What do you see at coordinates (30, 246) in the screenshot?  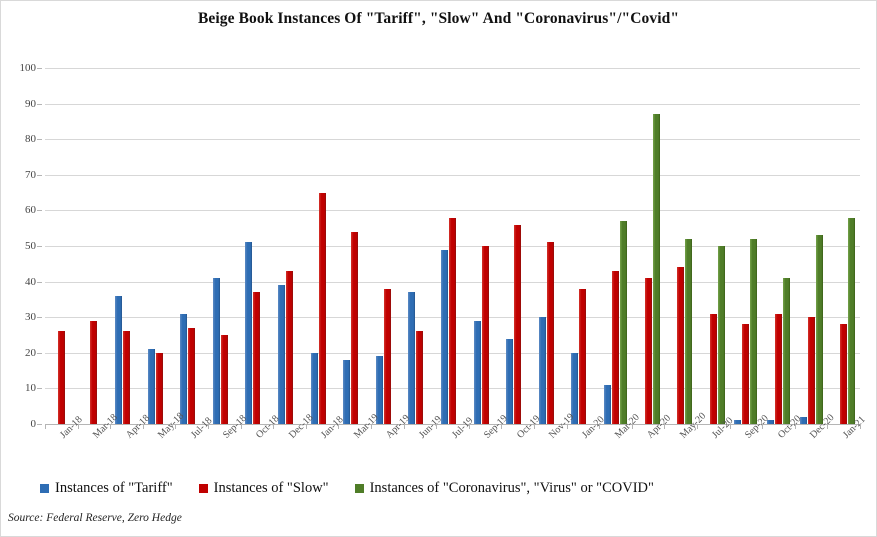 I see `y-axis-tick-label: 50` at bounding box center [30, 246].